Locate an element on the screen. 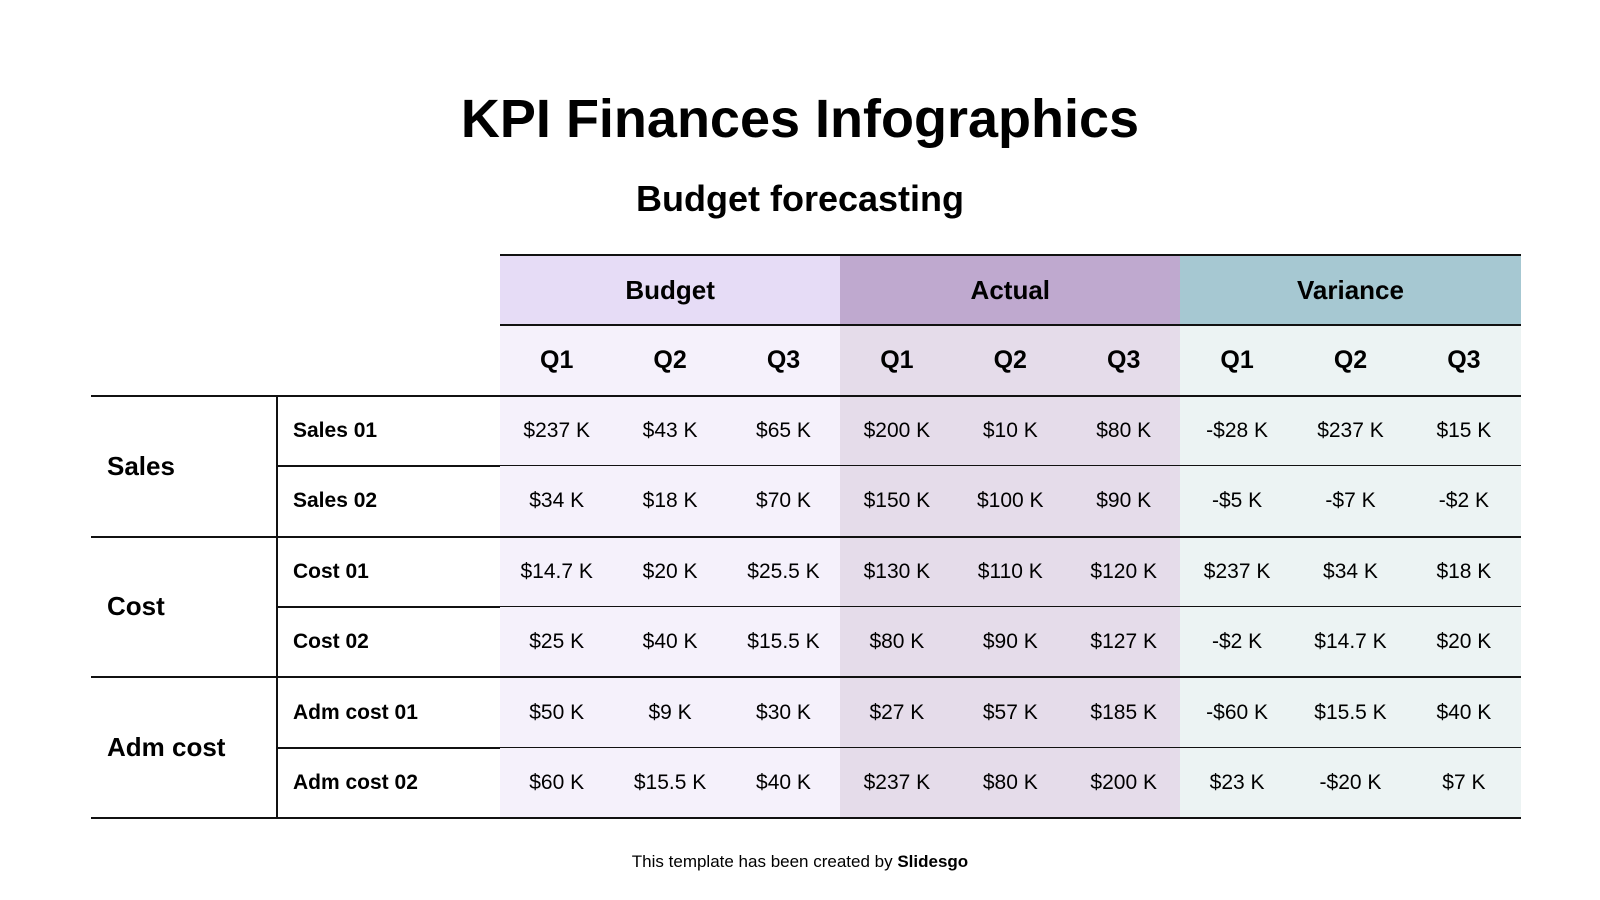  table-cell: $50 K is located at coordinates (557, 712).